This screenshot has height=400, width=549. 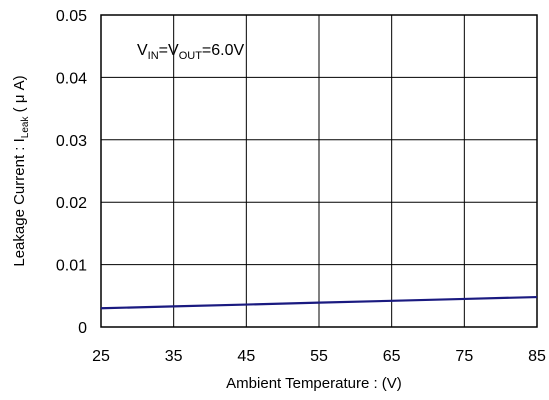 I want to click on x-tick-labels: 25 35 45 55 65 75 85, so click(x=319, y=356).